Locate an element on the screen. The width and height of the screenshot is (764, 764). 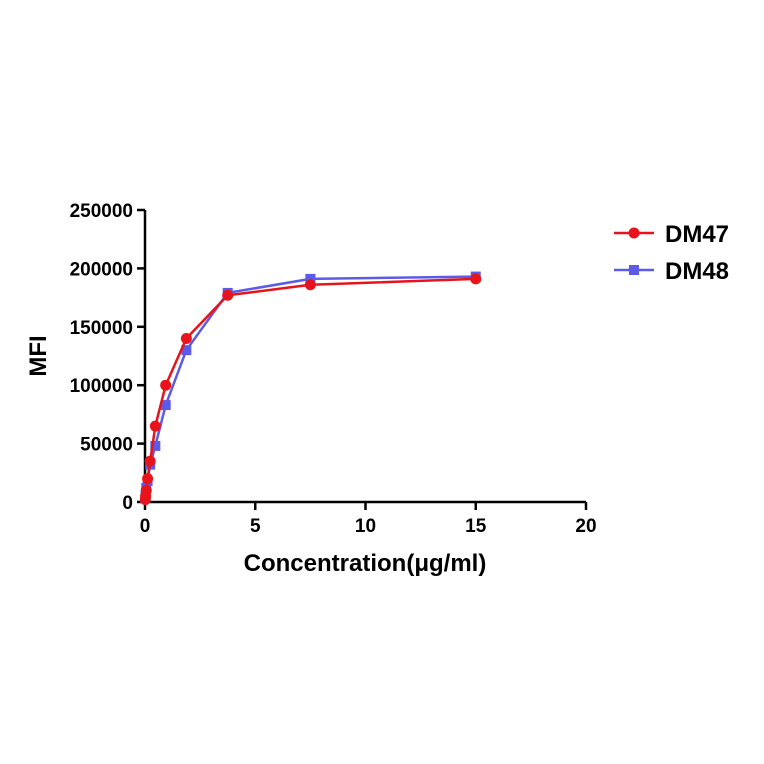
series-DM47 is located at coordinates (310, 389).